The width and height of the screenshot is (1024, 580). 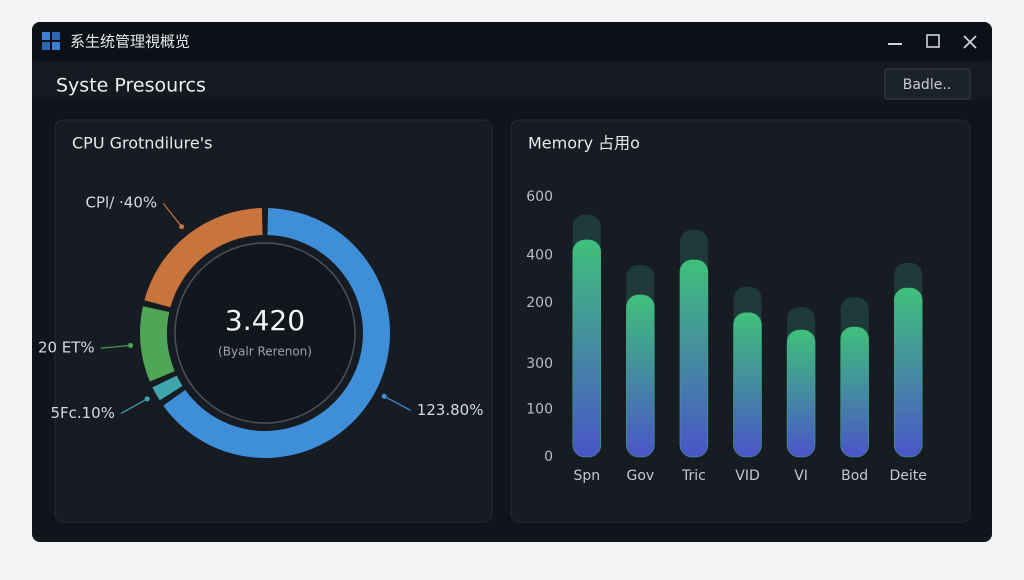 I want to click on y-tick-label: 0, so click(x=548, y=457).